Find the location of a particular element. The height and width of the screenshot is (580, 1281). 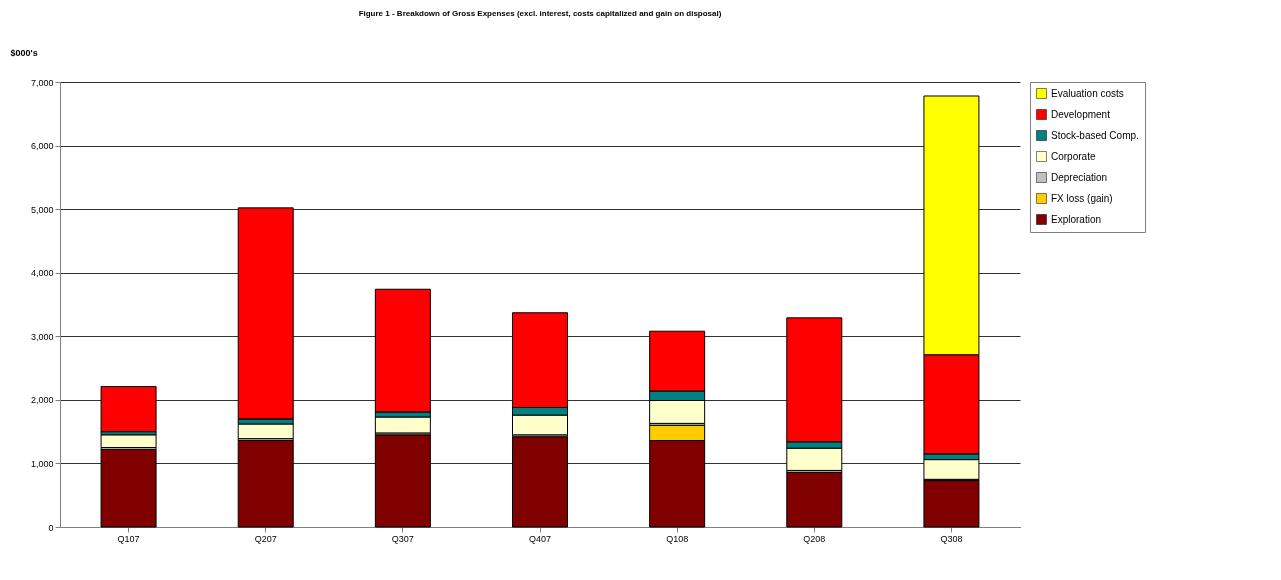

chart-title: Figure 1 - Breakdown of Gross Expenses (excl. interest, costs capitalized and gain on disposal) is located at coordinates (540, 13).